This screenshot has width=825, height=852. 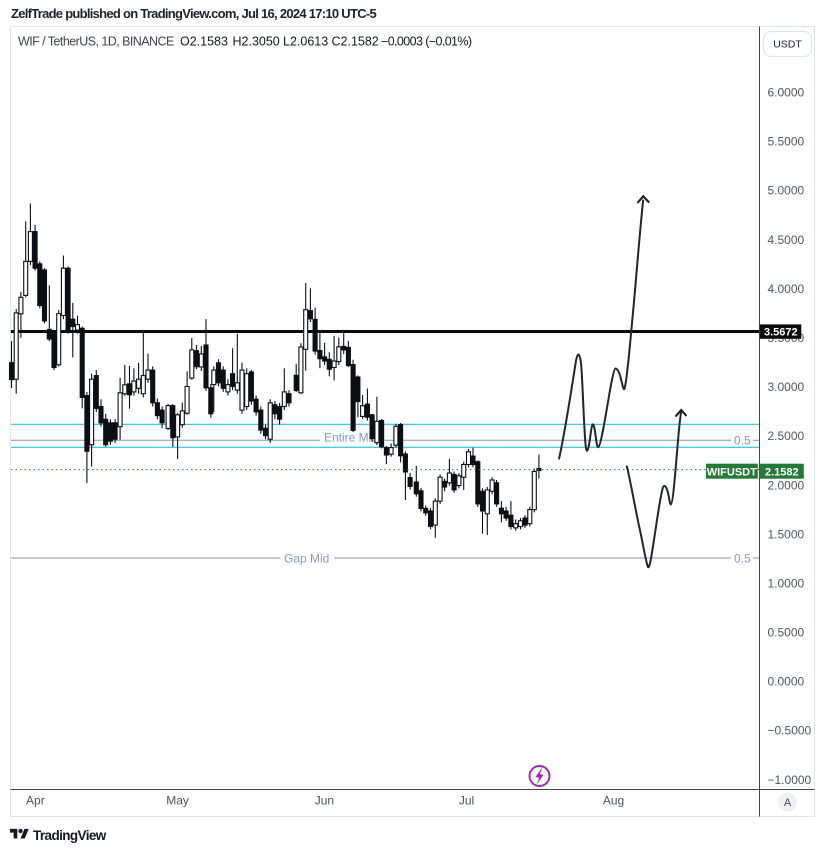 I want to click on svg-text: May, so click(x=177, y=801).